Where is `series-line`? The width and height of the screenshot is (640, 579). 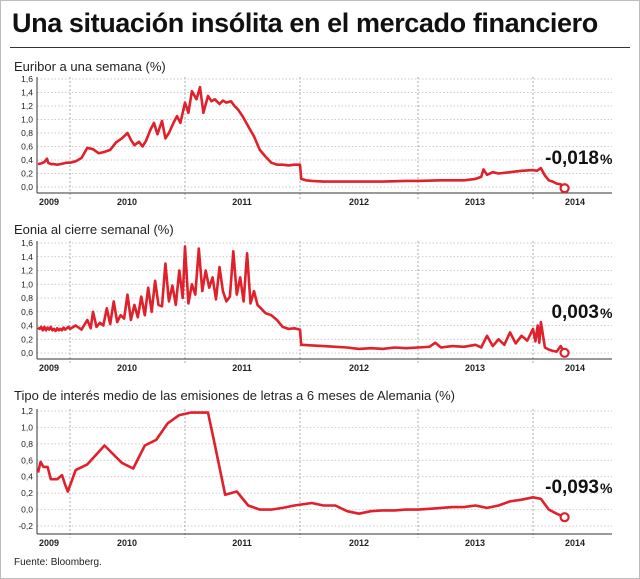
series-line is located at coordinates (301, 137).